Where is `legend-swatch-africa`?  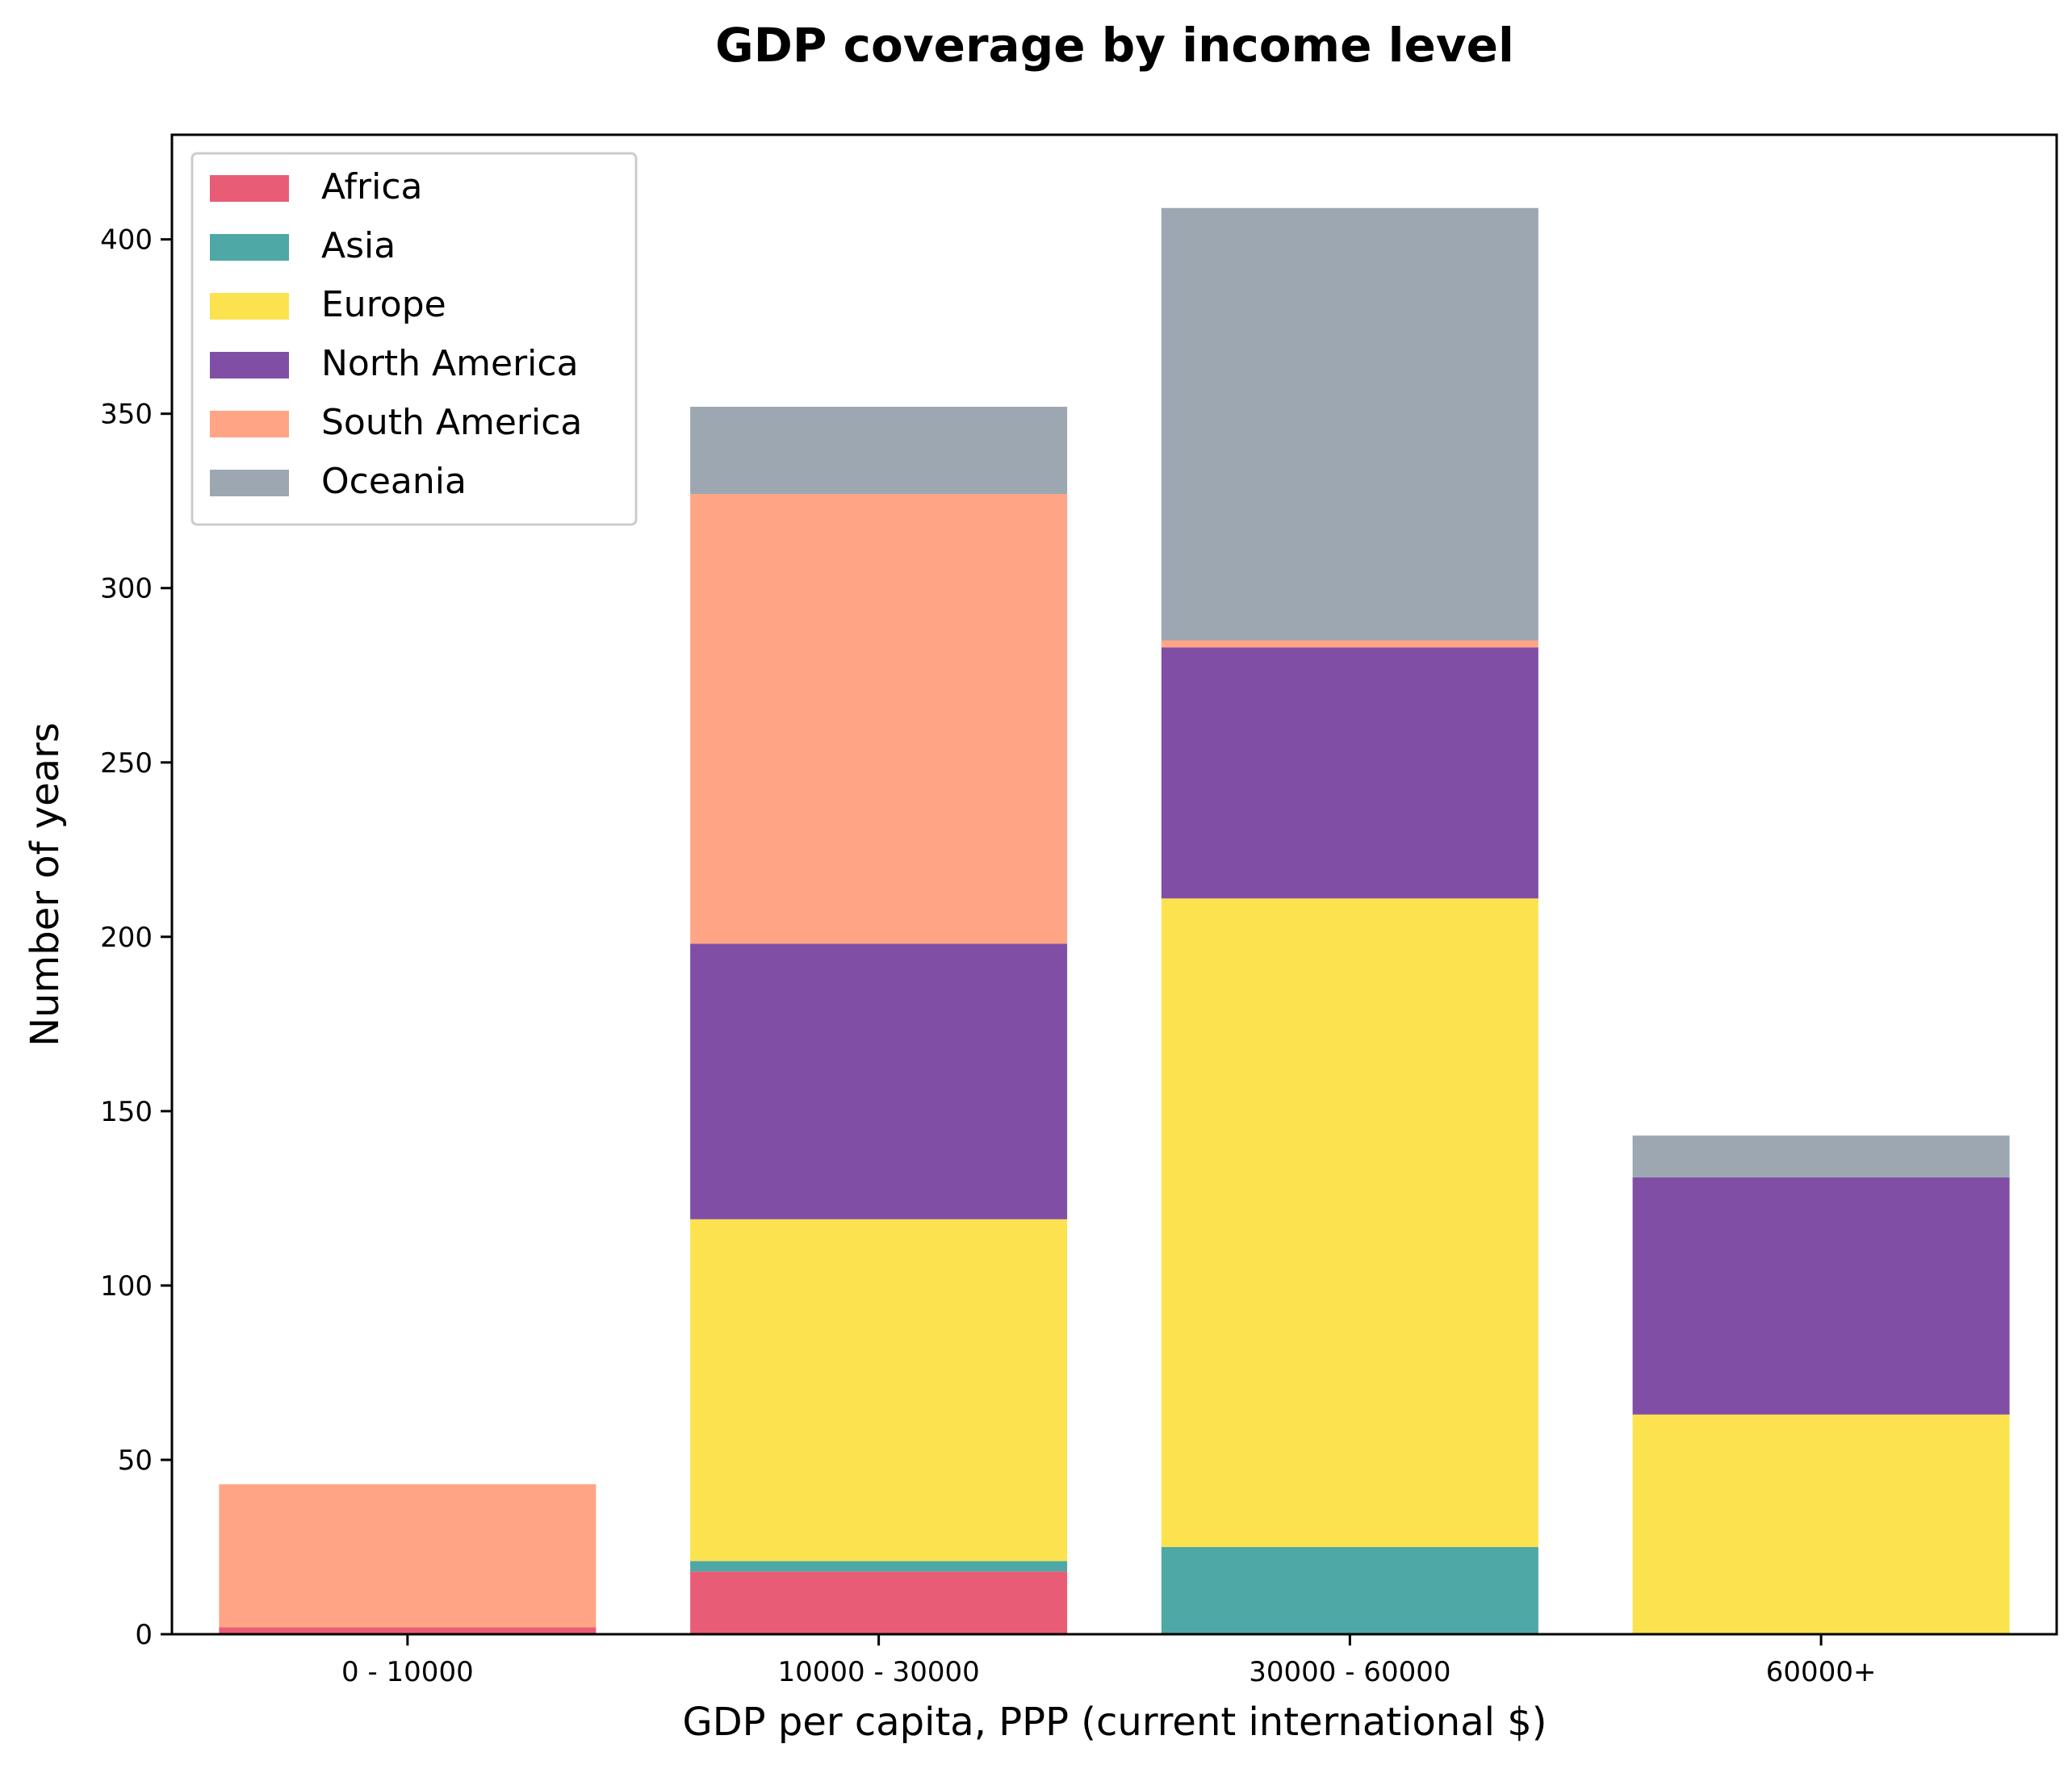
legend-swatch-africa is located at coordinates (249, 188).